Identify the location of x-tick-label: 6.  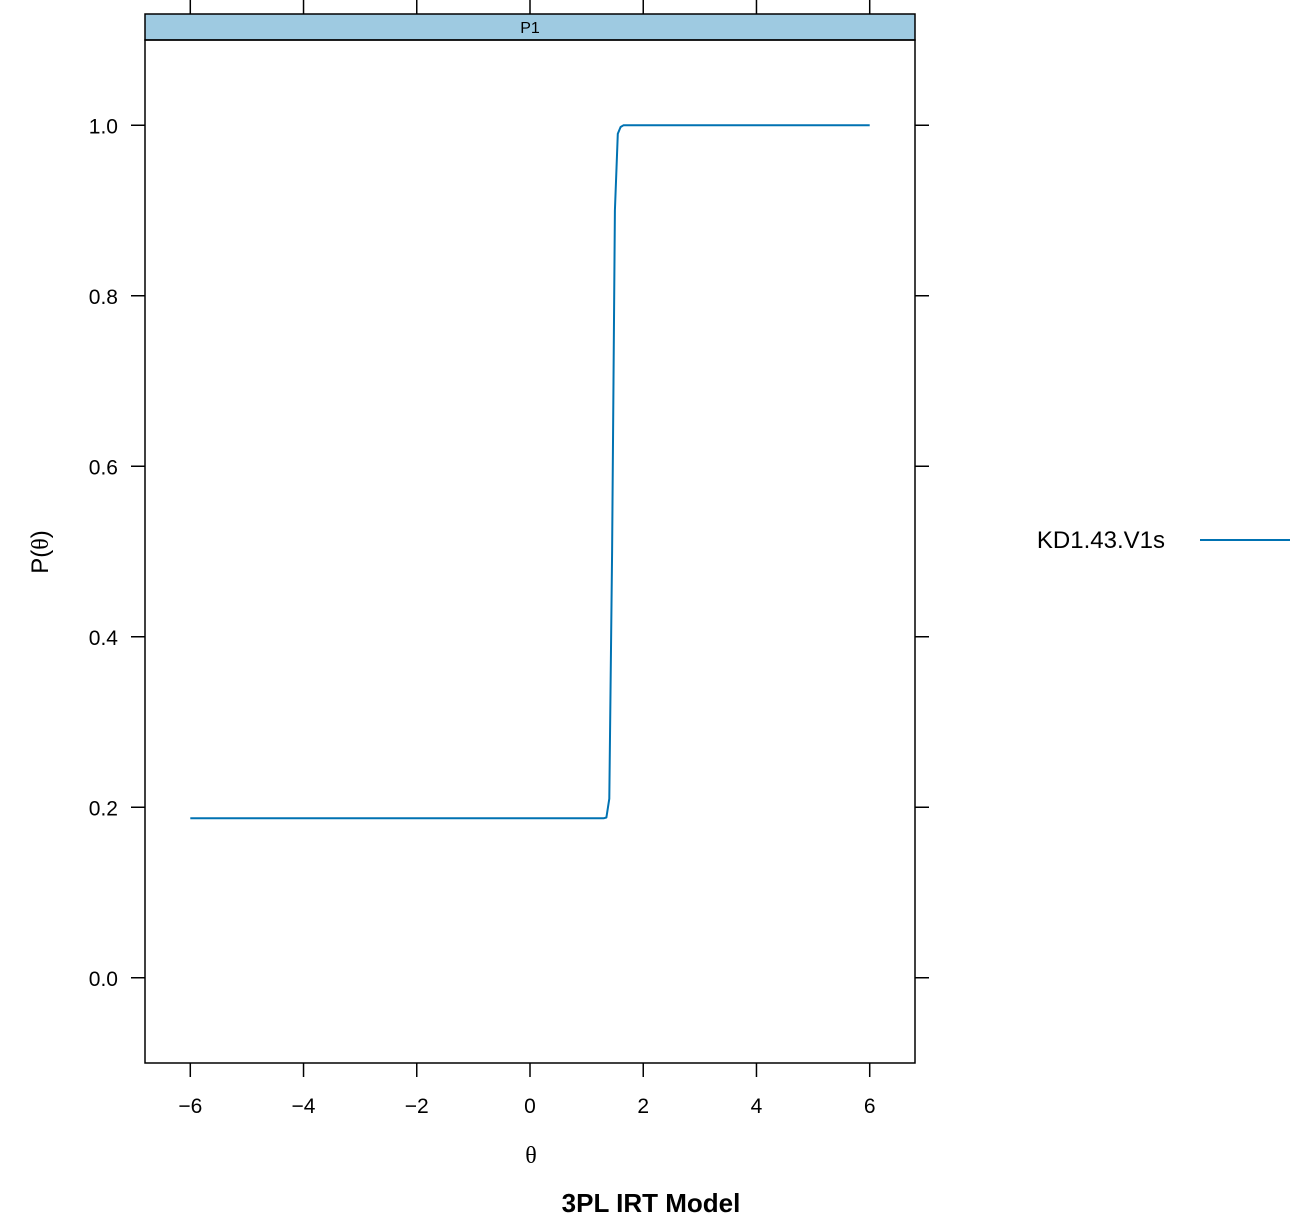
(870, 1106).